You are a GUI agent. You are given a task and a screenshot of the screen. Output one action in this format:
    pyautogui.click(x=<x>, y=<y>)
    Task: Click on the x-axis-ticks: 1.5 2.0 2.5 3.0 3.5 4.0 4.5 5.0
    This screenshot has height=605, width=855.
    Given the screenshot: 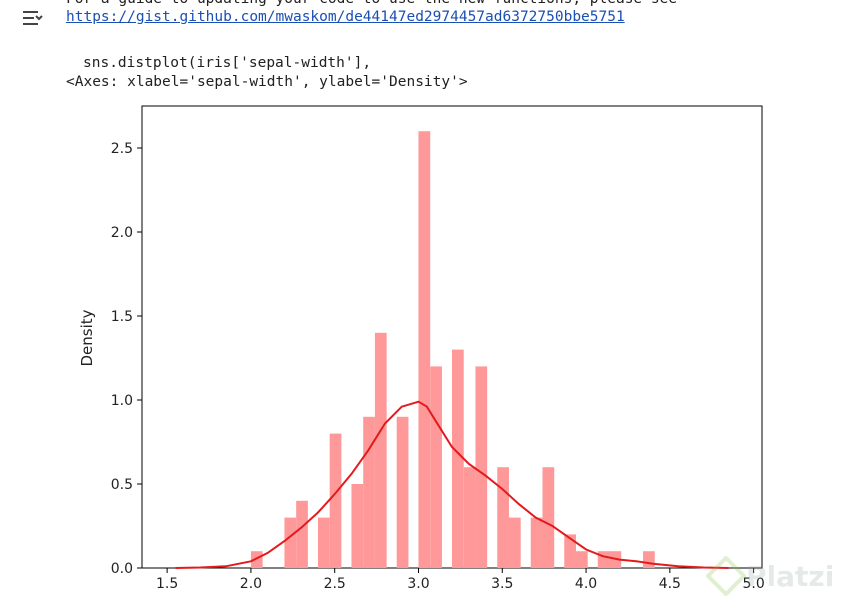 What is the action you would take?
    pyautogui.click(x=460, y=580)
    